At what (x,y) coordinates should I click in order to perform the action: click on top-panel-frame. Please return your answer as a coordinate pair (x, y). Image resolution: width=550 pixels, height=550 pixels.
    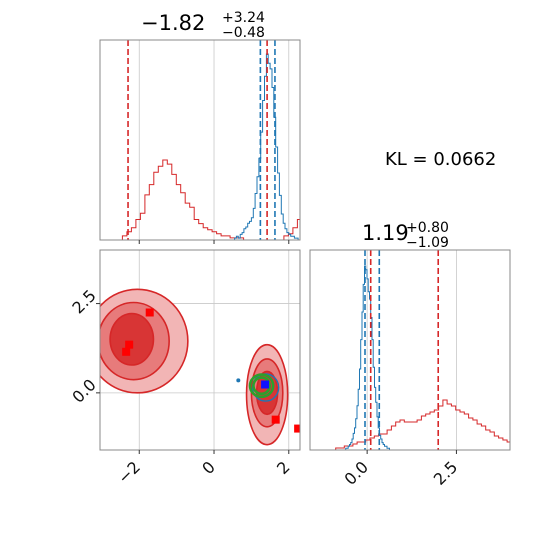
    Looking at the image, I should click on (200, 140).